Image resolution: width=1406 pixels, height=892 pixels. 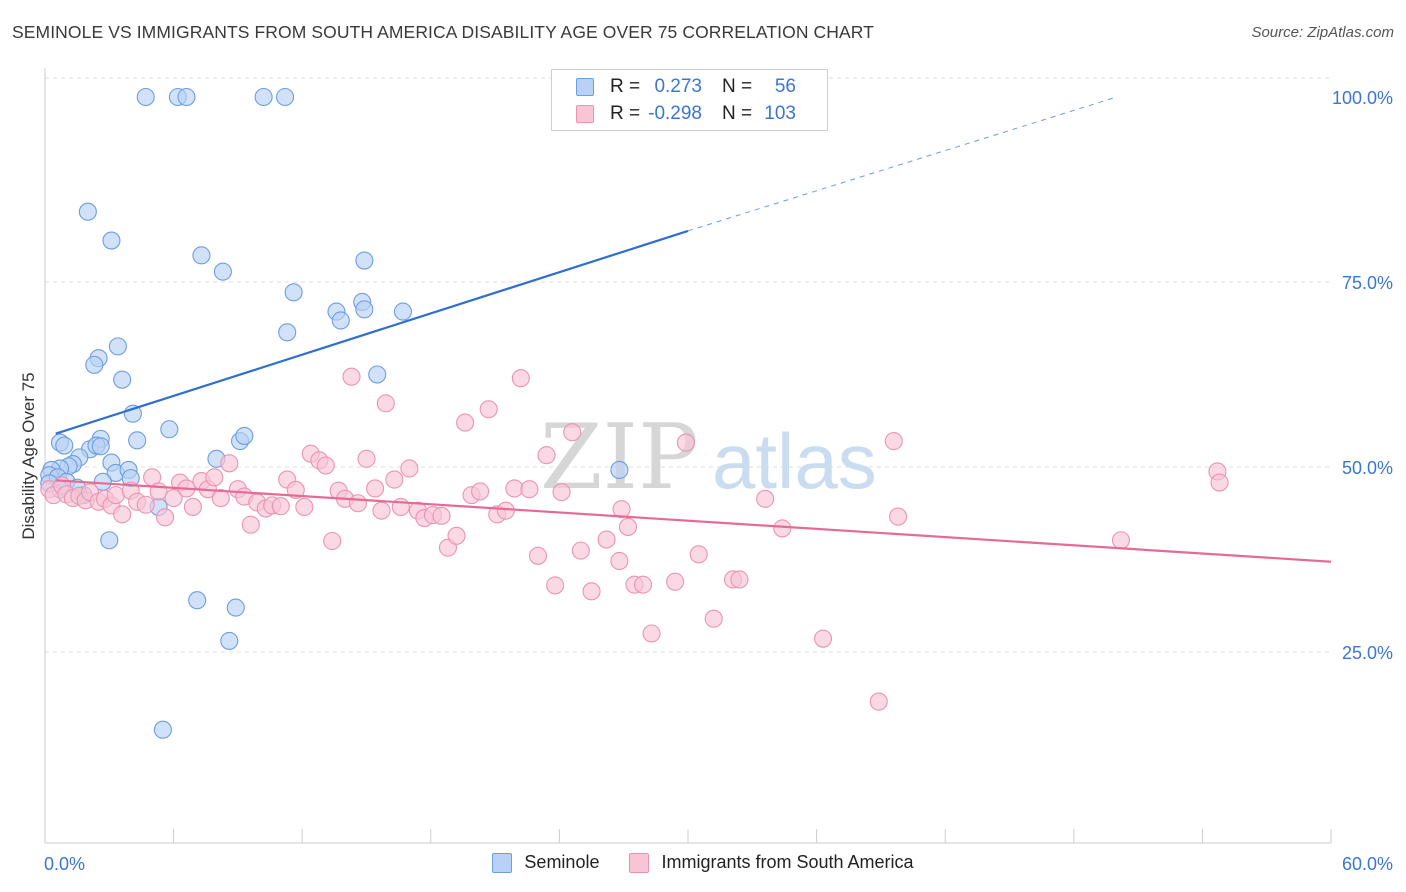 What do you see at coordinates (1367, 468) in the screenshot?
I see `y-tick-label: 50.0%` at bounding box center [1367, 468].